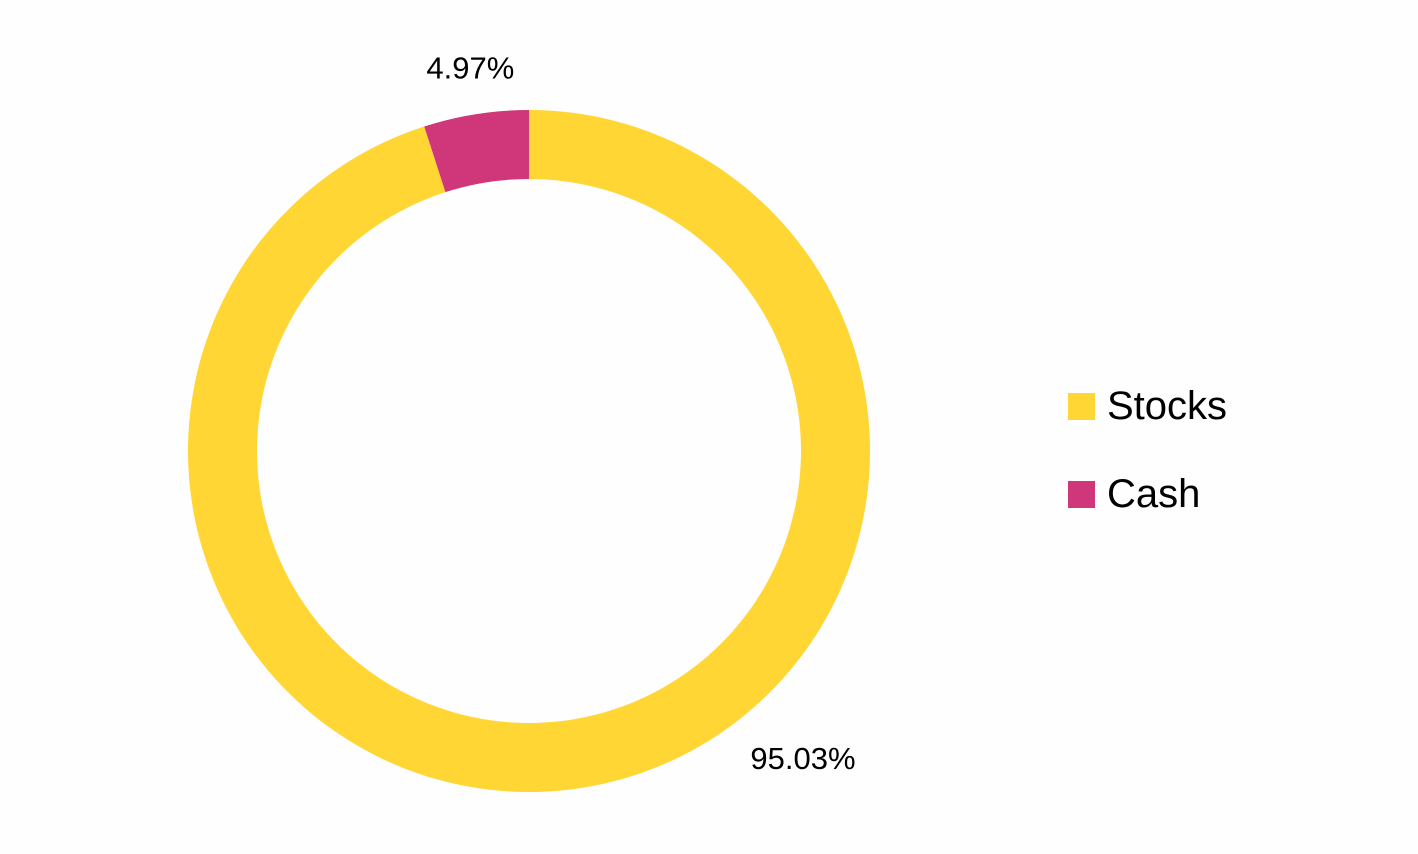  What do you see at coordinates (1154, 493) in the screenshot?
I see `legend-label-cash: Cash` at bounding box center [1154, 493].